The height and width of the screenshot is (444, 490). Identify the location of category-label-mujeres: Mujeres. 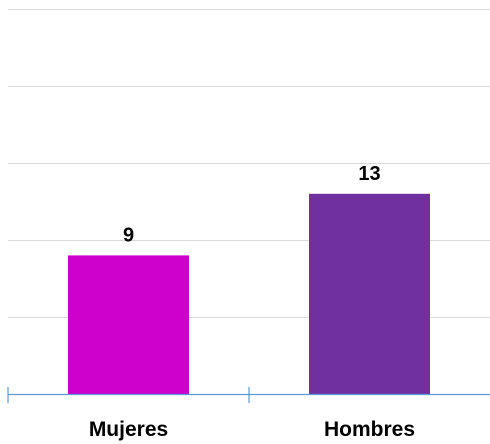
(128, 429).